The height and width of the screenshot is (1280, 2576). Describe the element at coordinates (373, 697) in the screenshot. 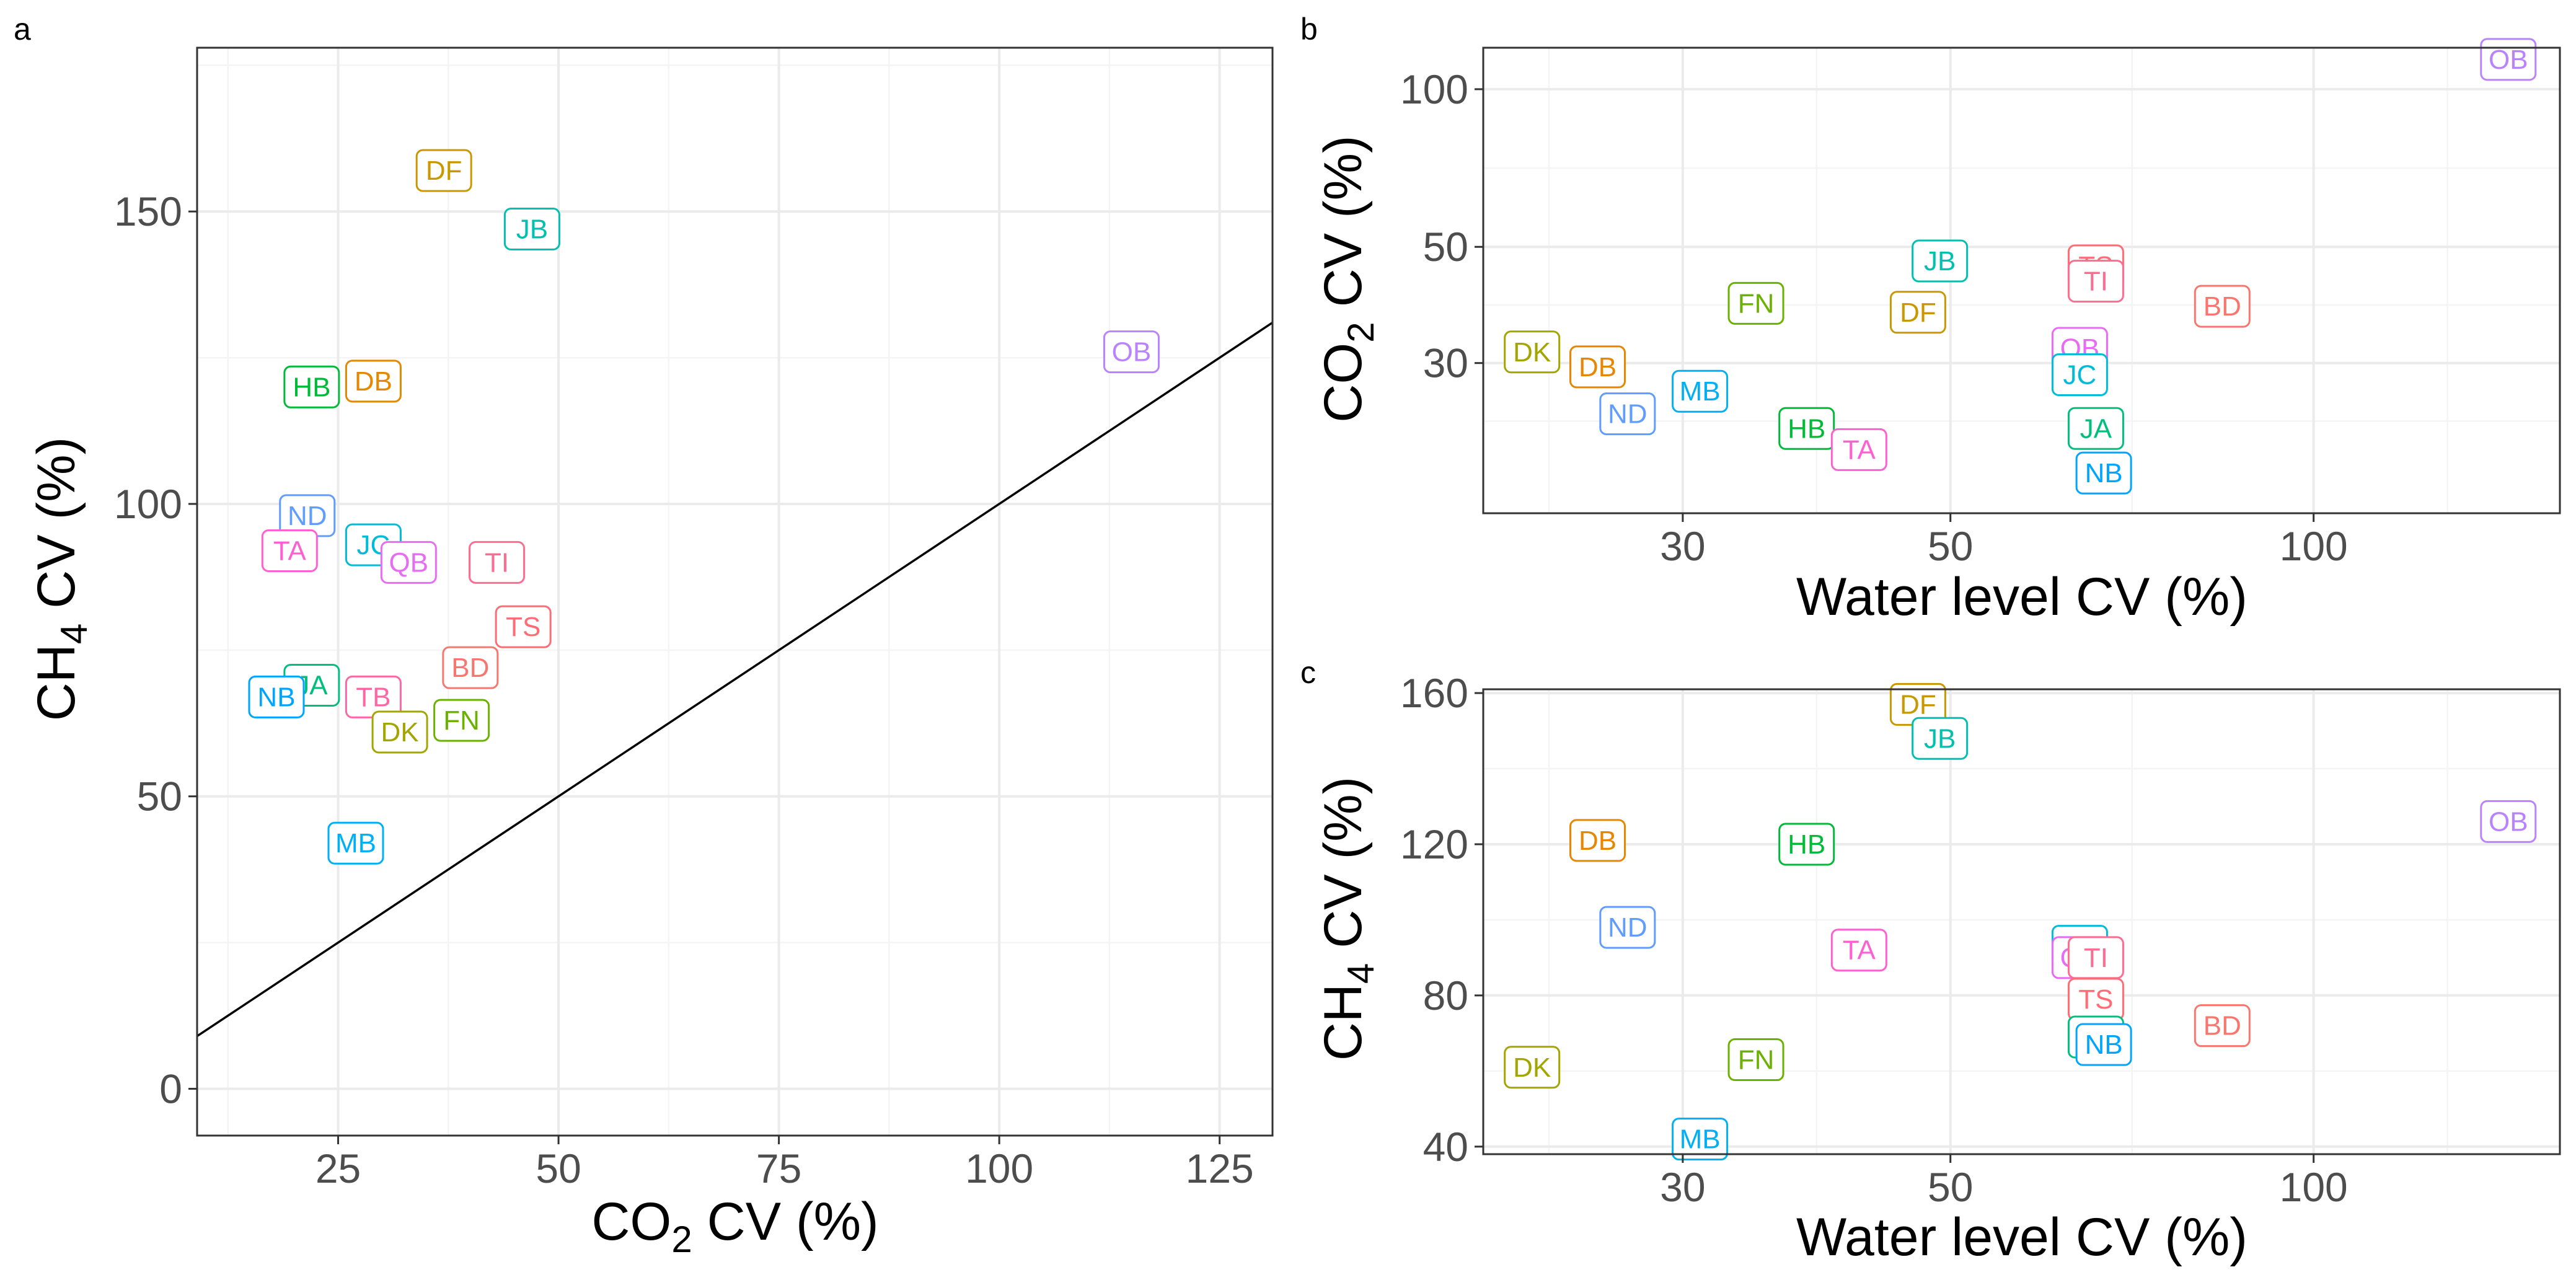

I see `point-label: TB` at that location.